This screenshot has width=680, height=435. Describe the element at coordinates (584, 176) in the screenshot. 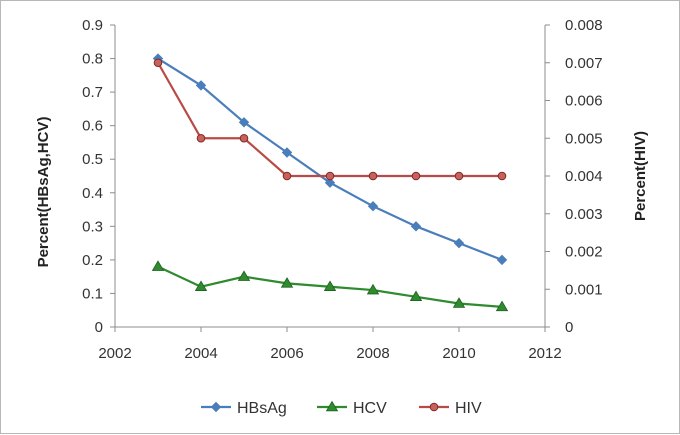

I see `y-right-tick-label: 0.004` at that location.